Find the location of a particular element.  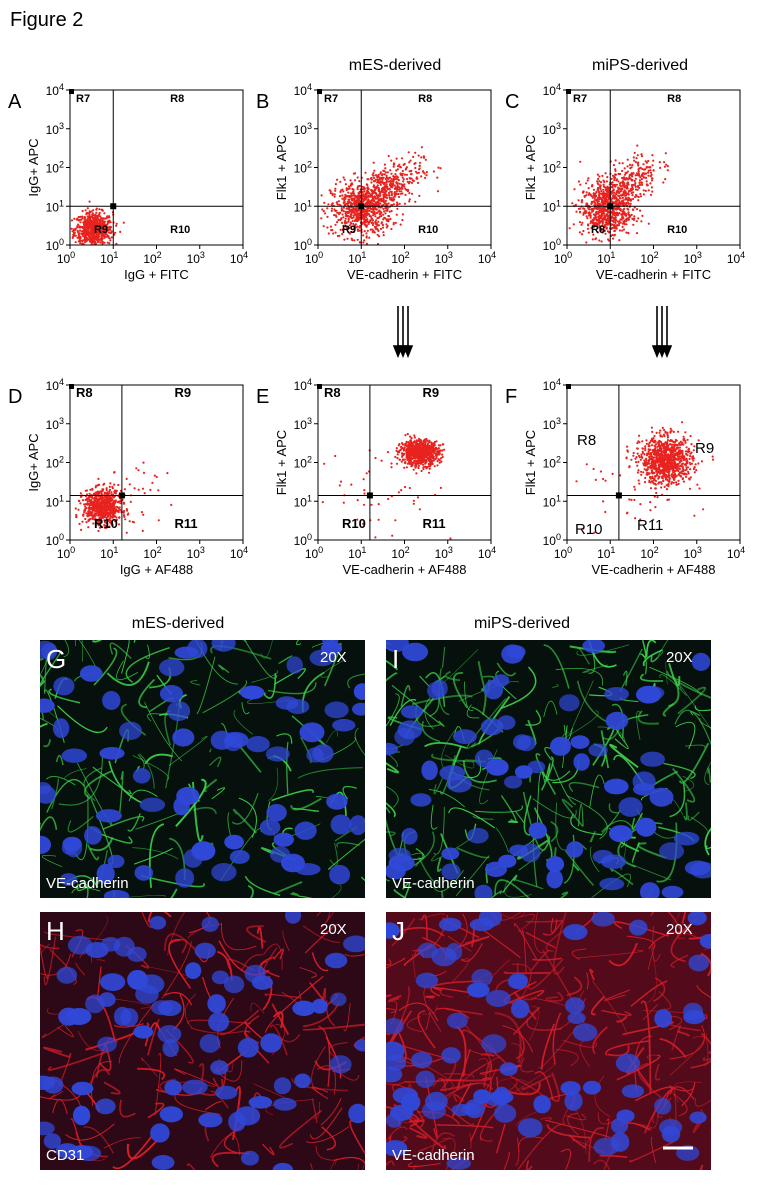

x-axis-label: IgG + FITC is located at coordinates (156, 274).